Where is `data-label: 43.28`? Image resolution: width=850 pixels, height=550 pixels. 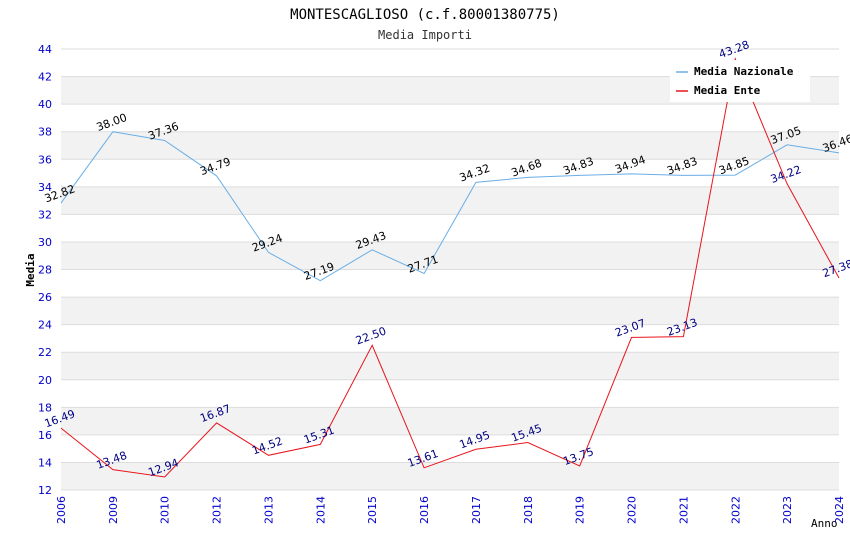
data-label: 43.28 is located at coordinates (734, 49).